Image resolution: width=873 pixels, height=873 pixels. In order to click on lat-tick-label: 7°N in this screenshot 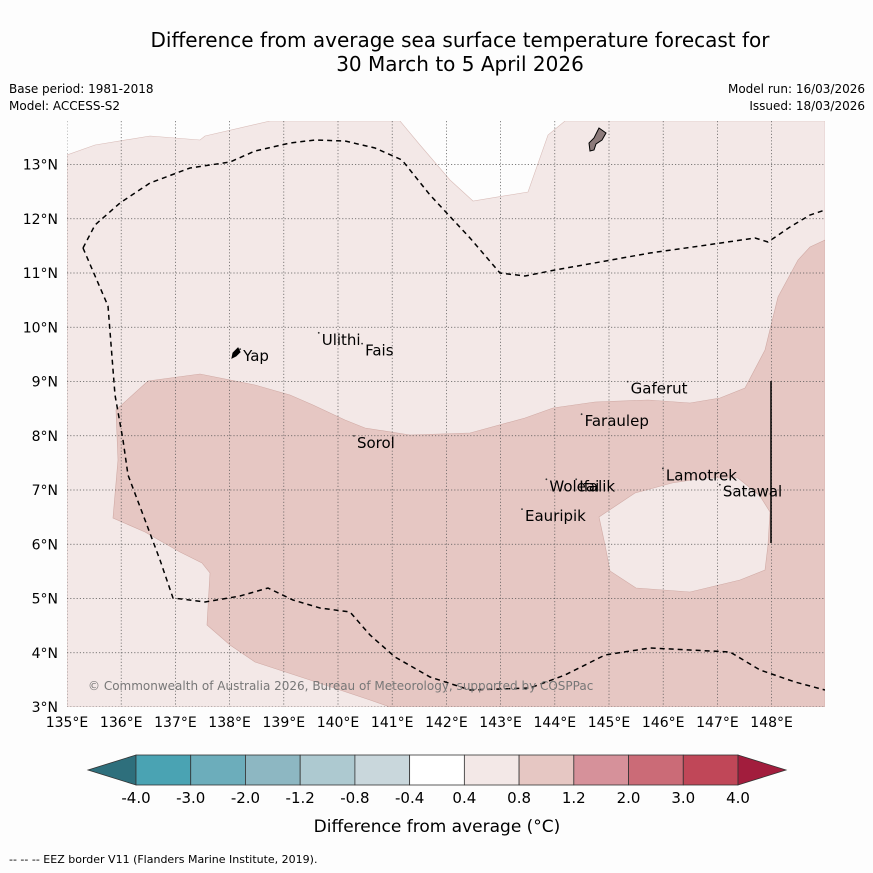, I will do `click(45, 491)`.